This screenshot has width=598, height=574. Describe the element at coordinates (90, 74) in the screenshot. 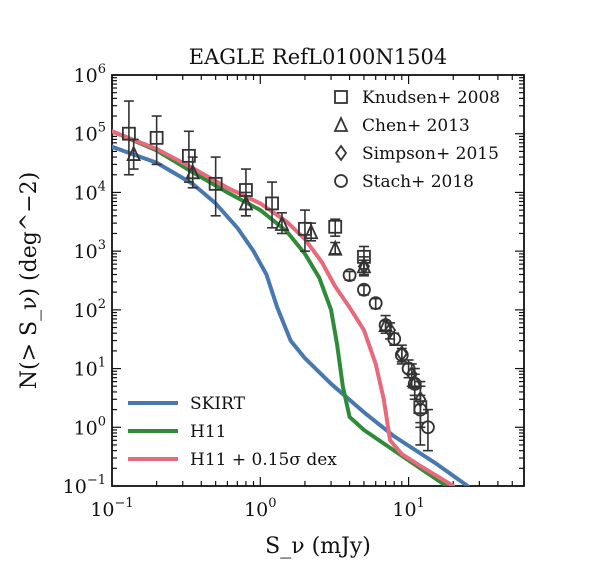

I see `y-tick-label: 10⁶` at that location.